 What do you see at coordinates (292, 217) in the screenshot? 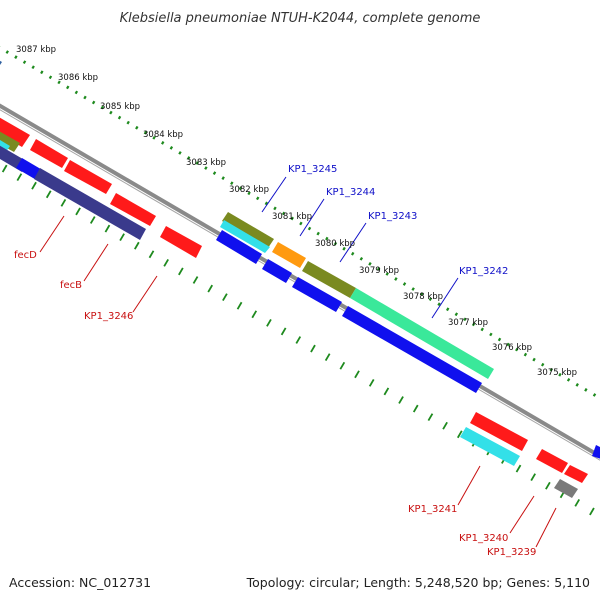
I see `kbp-label: 3081 kbp` at bounding box center [292, 217].